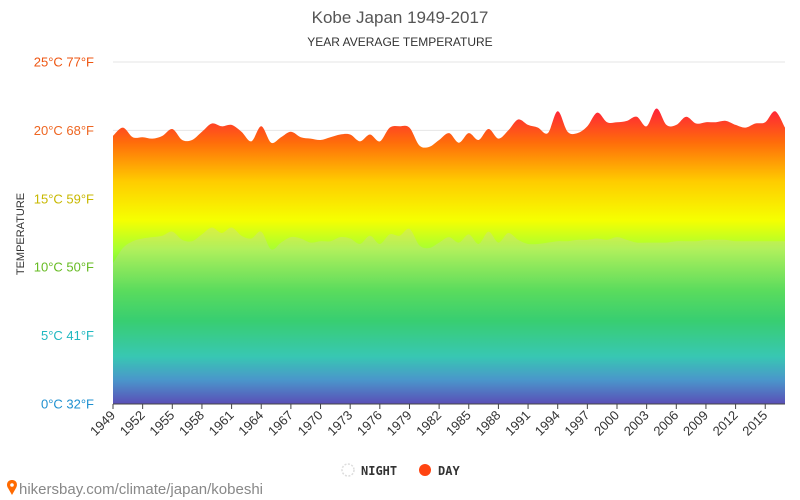 The height and width of the screenshot is (500, 800). What do you see at coordinates (379, 471) in the screenshot?
I see `legend-night-label: NIGHT` at bounding box center [379, 471].